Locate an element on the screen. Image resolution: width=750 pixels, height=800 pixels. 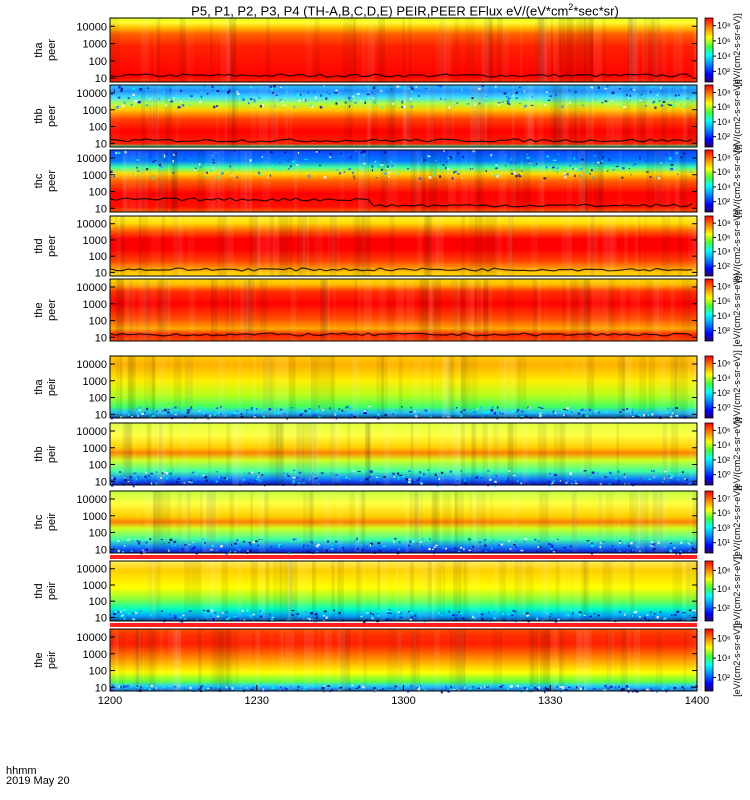
x-tick-label: 1400 is located at coordinates (697, 701).